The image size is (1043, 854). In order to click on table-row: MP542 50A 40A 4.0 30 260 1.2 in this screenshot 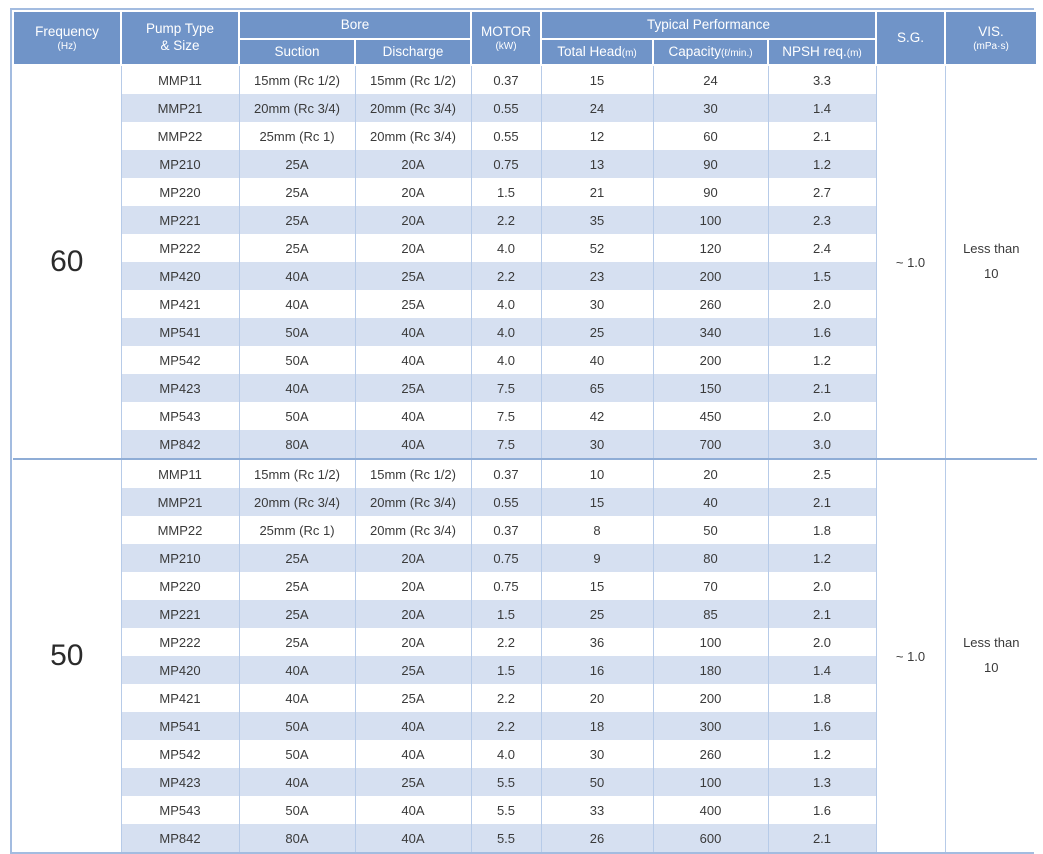, I will do `click(525, 754)`.